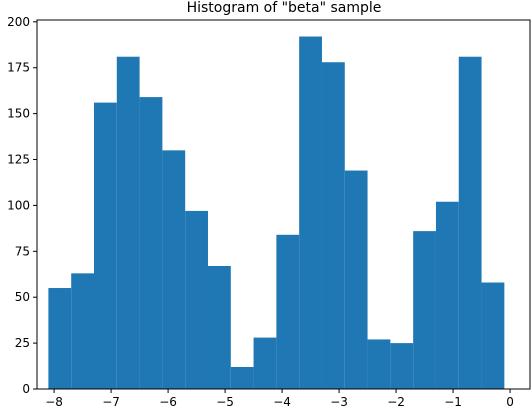  Describe the element at coordinates (22, 251) in the screenshot. I see `y-tick-label: 75` at that location.